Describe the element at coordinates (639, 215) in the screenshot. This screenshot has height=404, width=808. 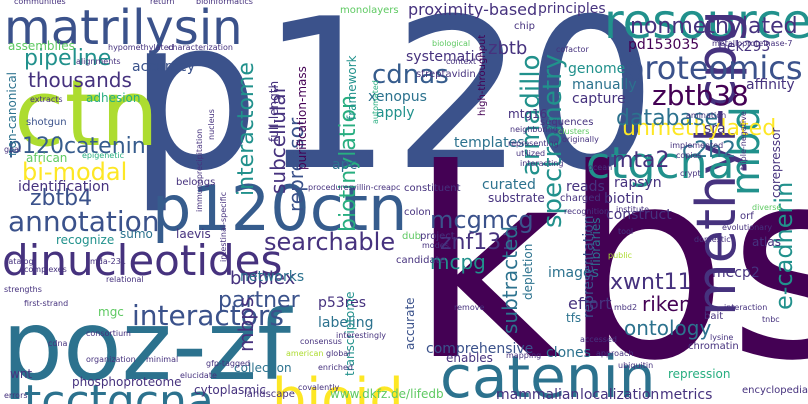
I see `word-construct: construct` at that location.